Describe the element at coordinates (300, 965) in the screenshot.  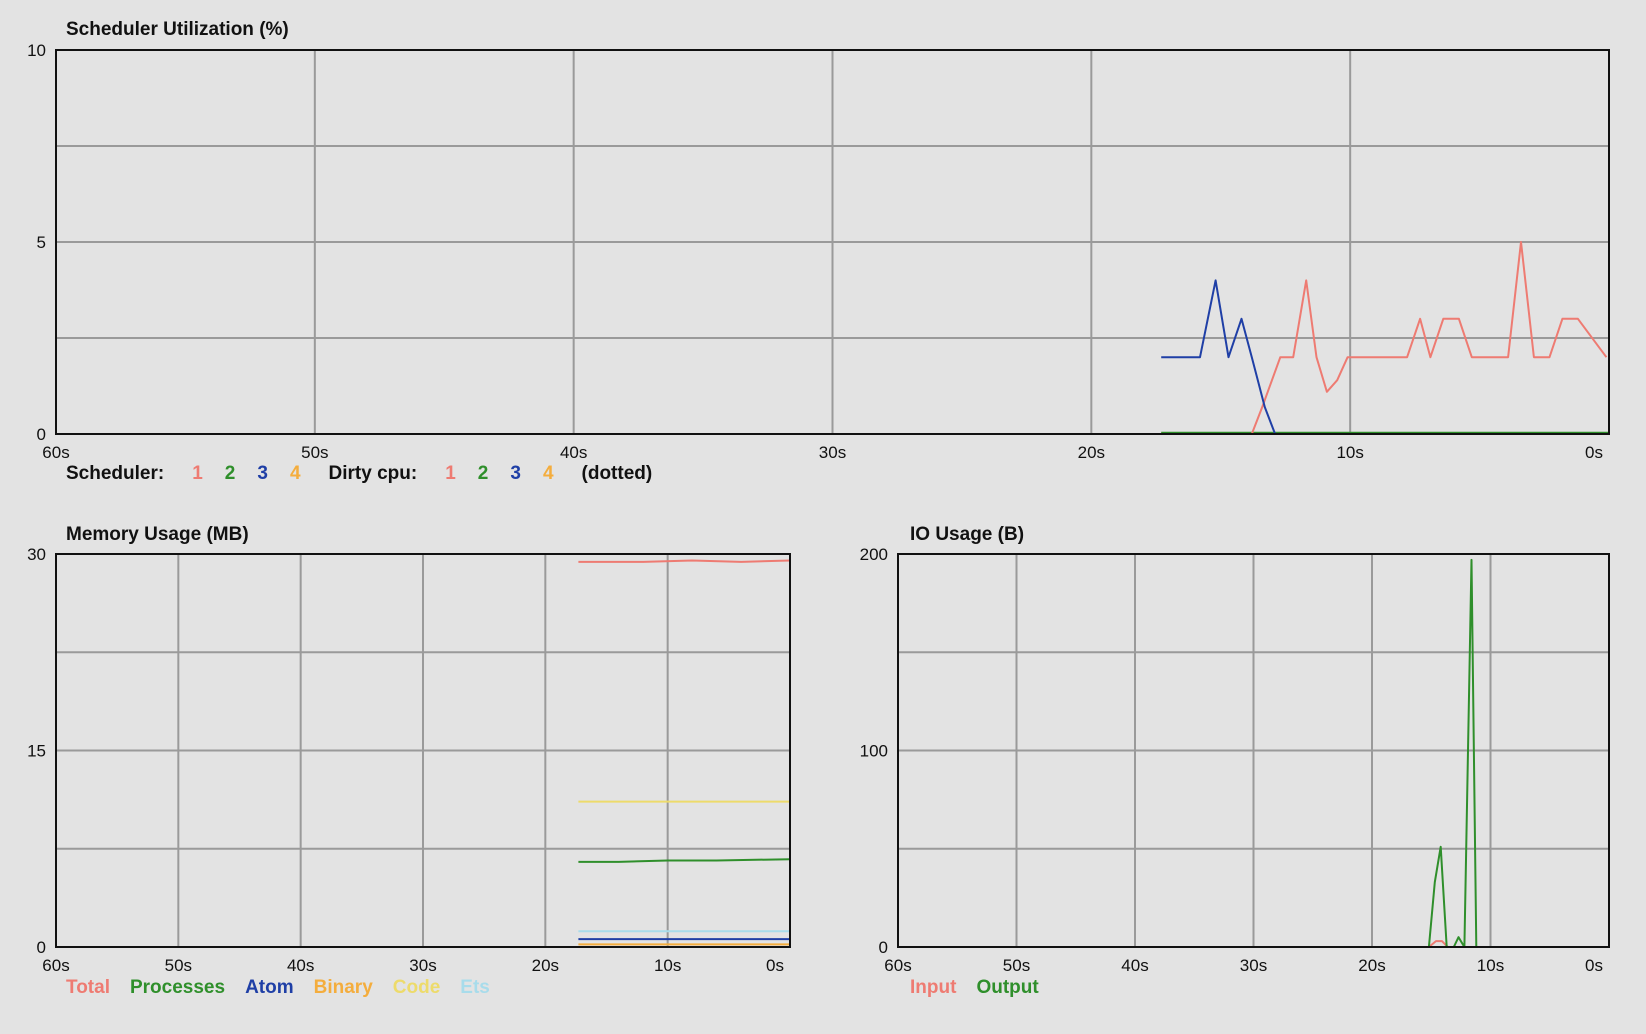
I see `memory-x-tick-label: 40s` at that location.